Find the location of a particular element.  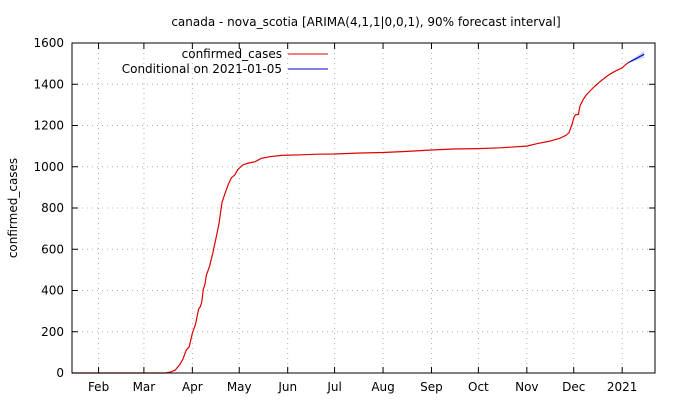

x-tick-label: Dec is located at coordinates (573, 387).